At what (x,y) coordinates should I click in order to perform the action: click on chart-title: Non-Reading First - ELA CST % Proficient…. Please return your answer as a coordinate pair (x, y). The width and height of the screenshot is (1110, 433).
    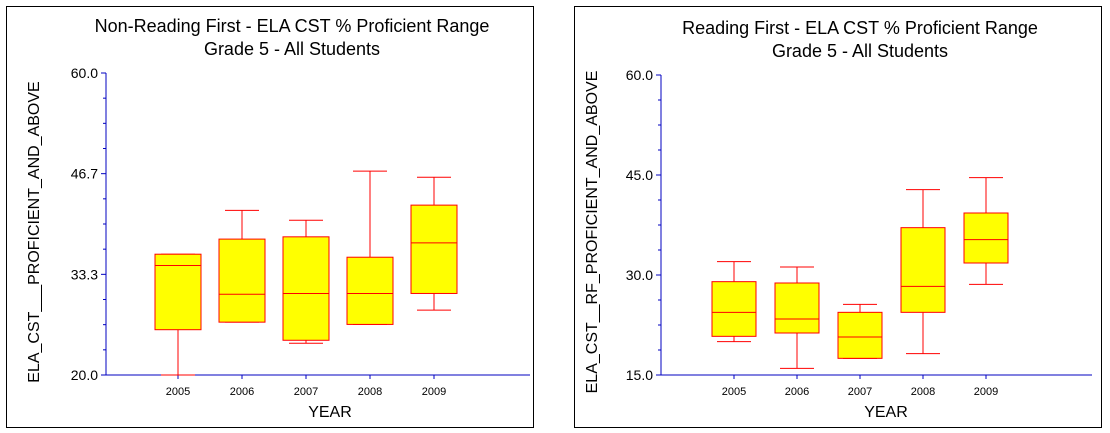
    Looking at the image, I should click on (292, 26).